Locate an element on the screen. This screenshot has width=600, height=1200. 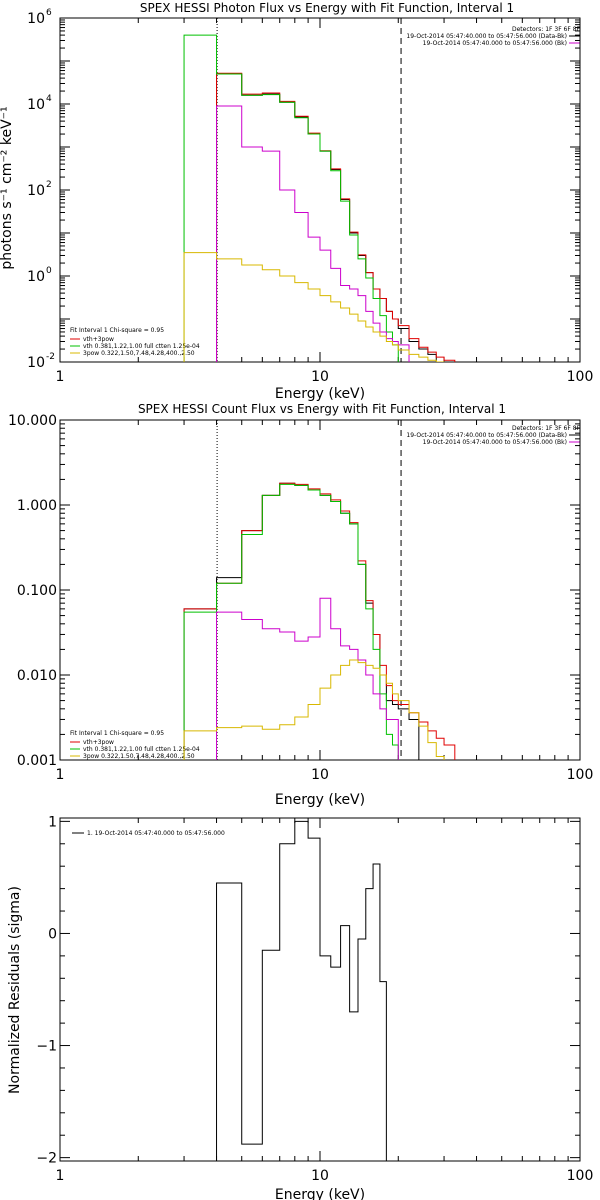
y-tick-label: 0.010 is located at coordinates (37, 676).